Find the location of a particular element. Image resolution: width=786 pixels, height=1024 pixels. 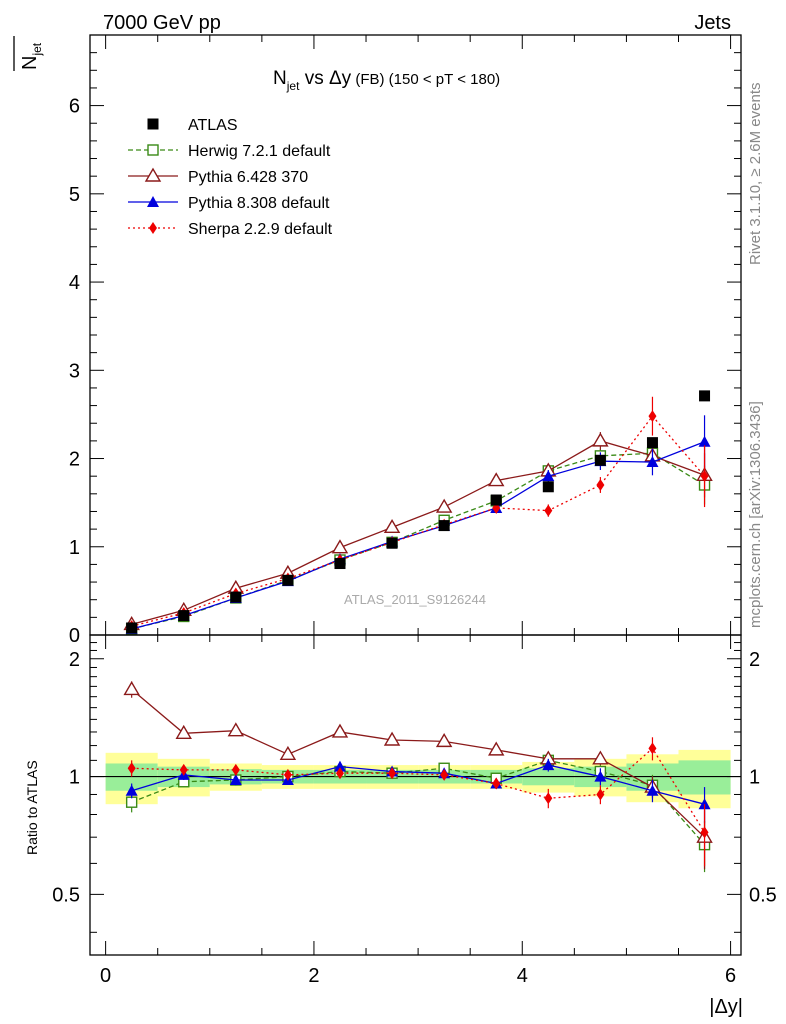

ratio-tick-label: 0.5 is located at coordinates (66, 895).